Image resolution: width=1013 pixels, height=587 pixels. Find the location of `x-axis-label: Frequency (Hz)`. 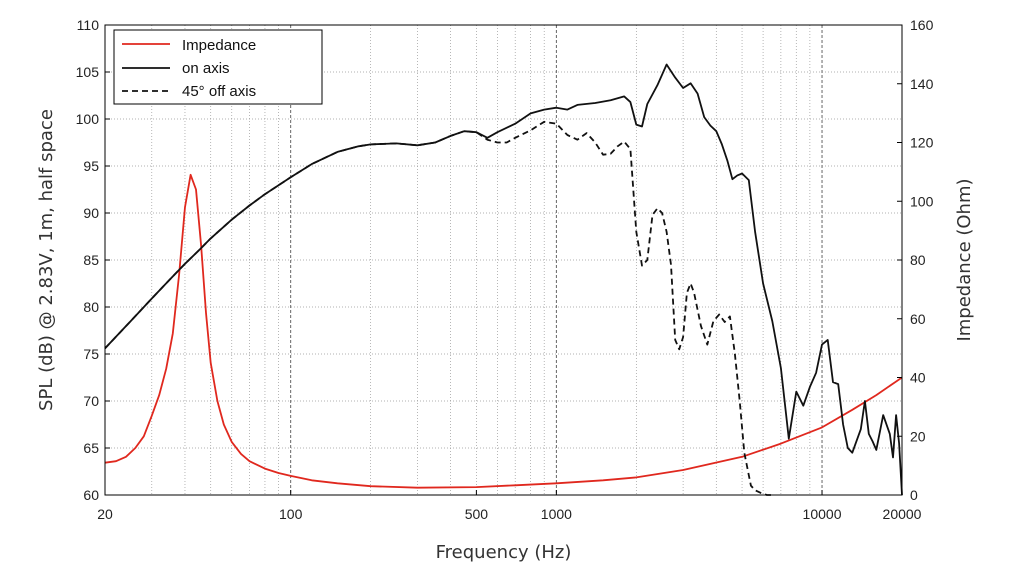

x-axis-label: Frequency (Hz) is located at coordinates (504, 552).